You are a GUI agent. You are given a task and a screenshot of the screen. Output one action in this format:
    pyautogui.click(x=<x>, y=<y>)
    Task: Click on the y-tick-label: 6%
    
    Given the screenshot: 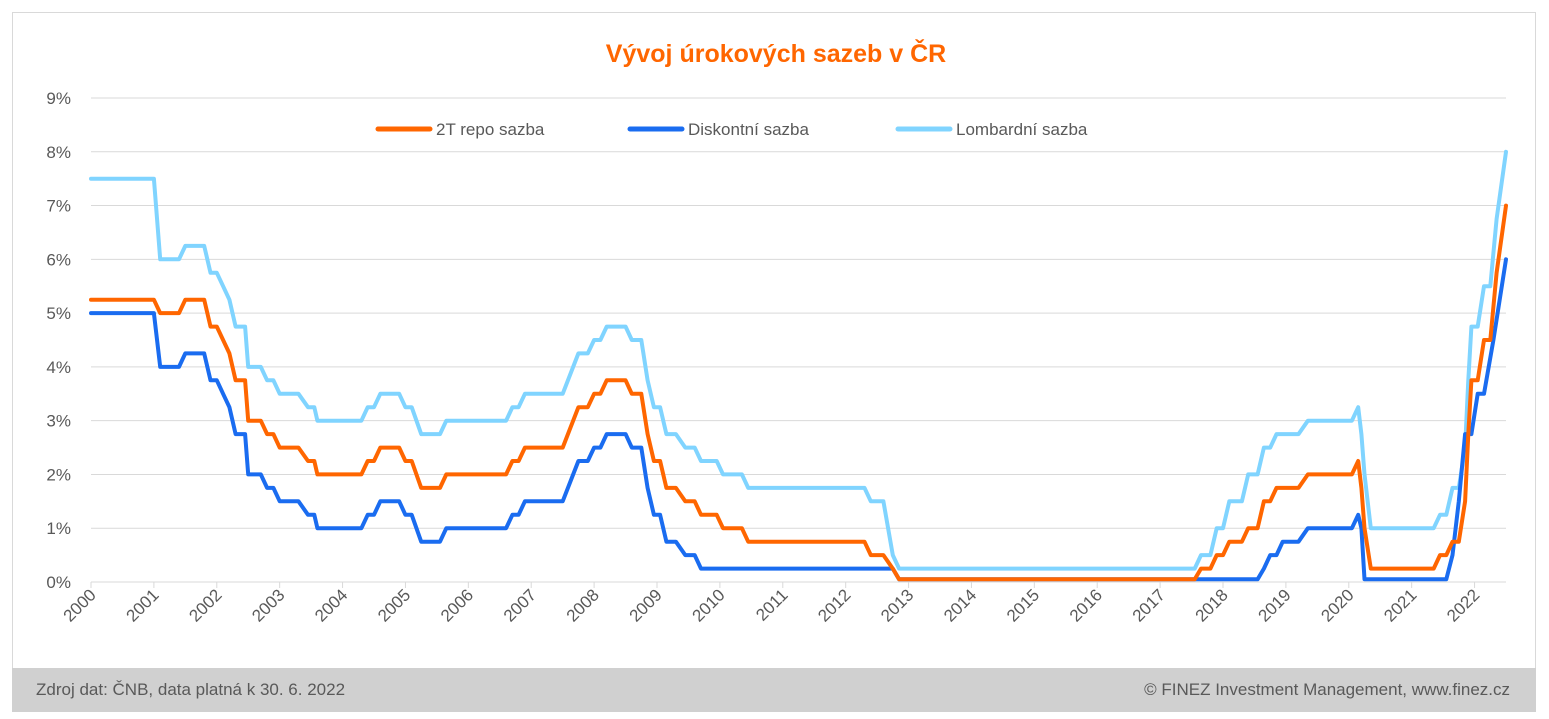 What is the action you would take?
    pyautogui.click(x=58, y=259)
    